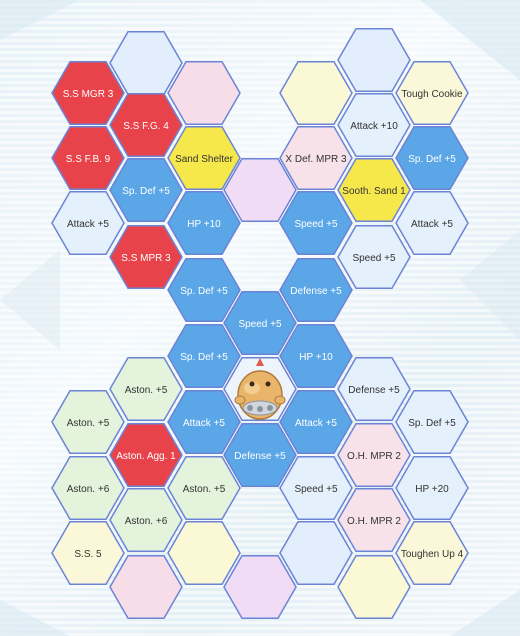  I want to click on skill-node-x-def-mpr-3: X Def. MPR 3, so click(316, 158).